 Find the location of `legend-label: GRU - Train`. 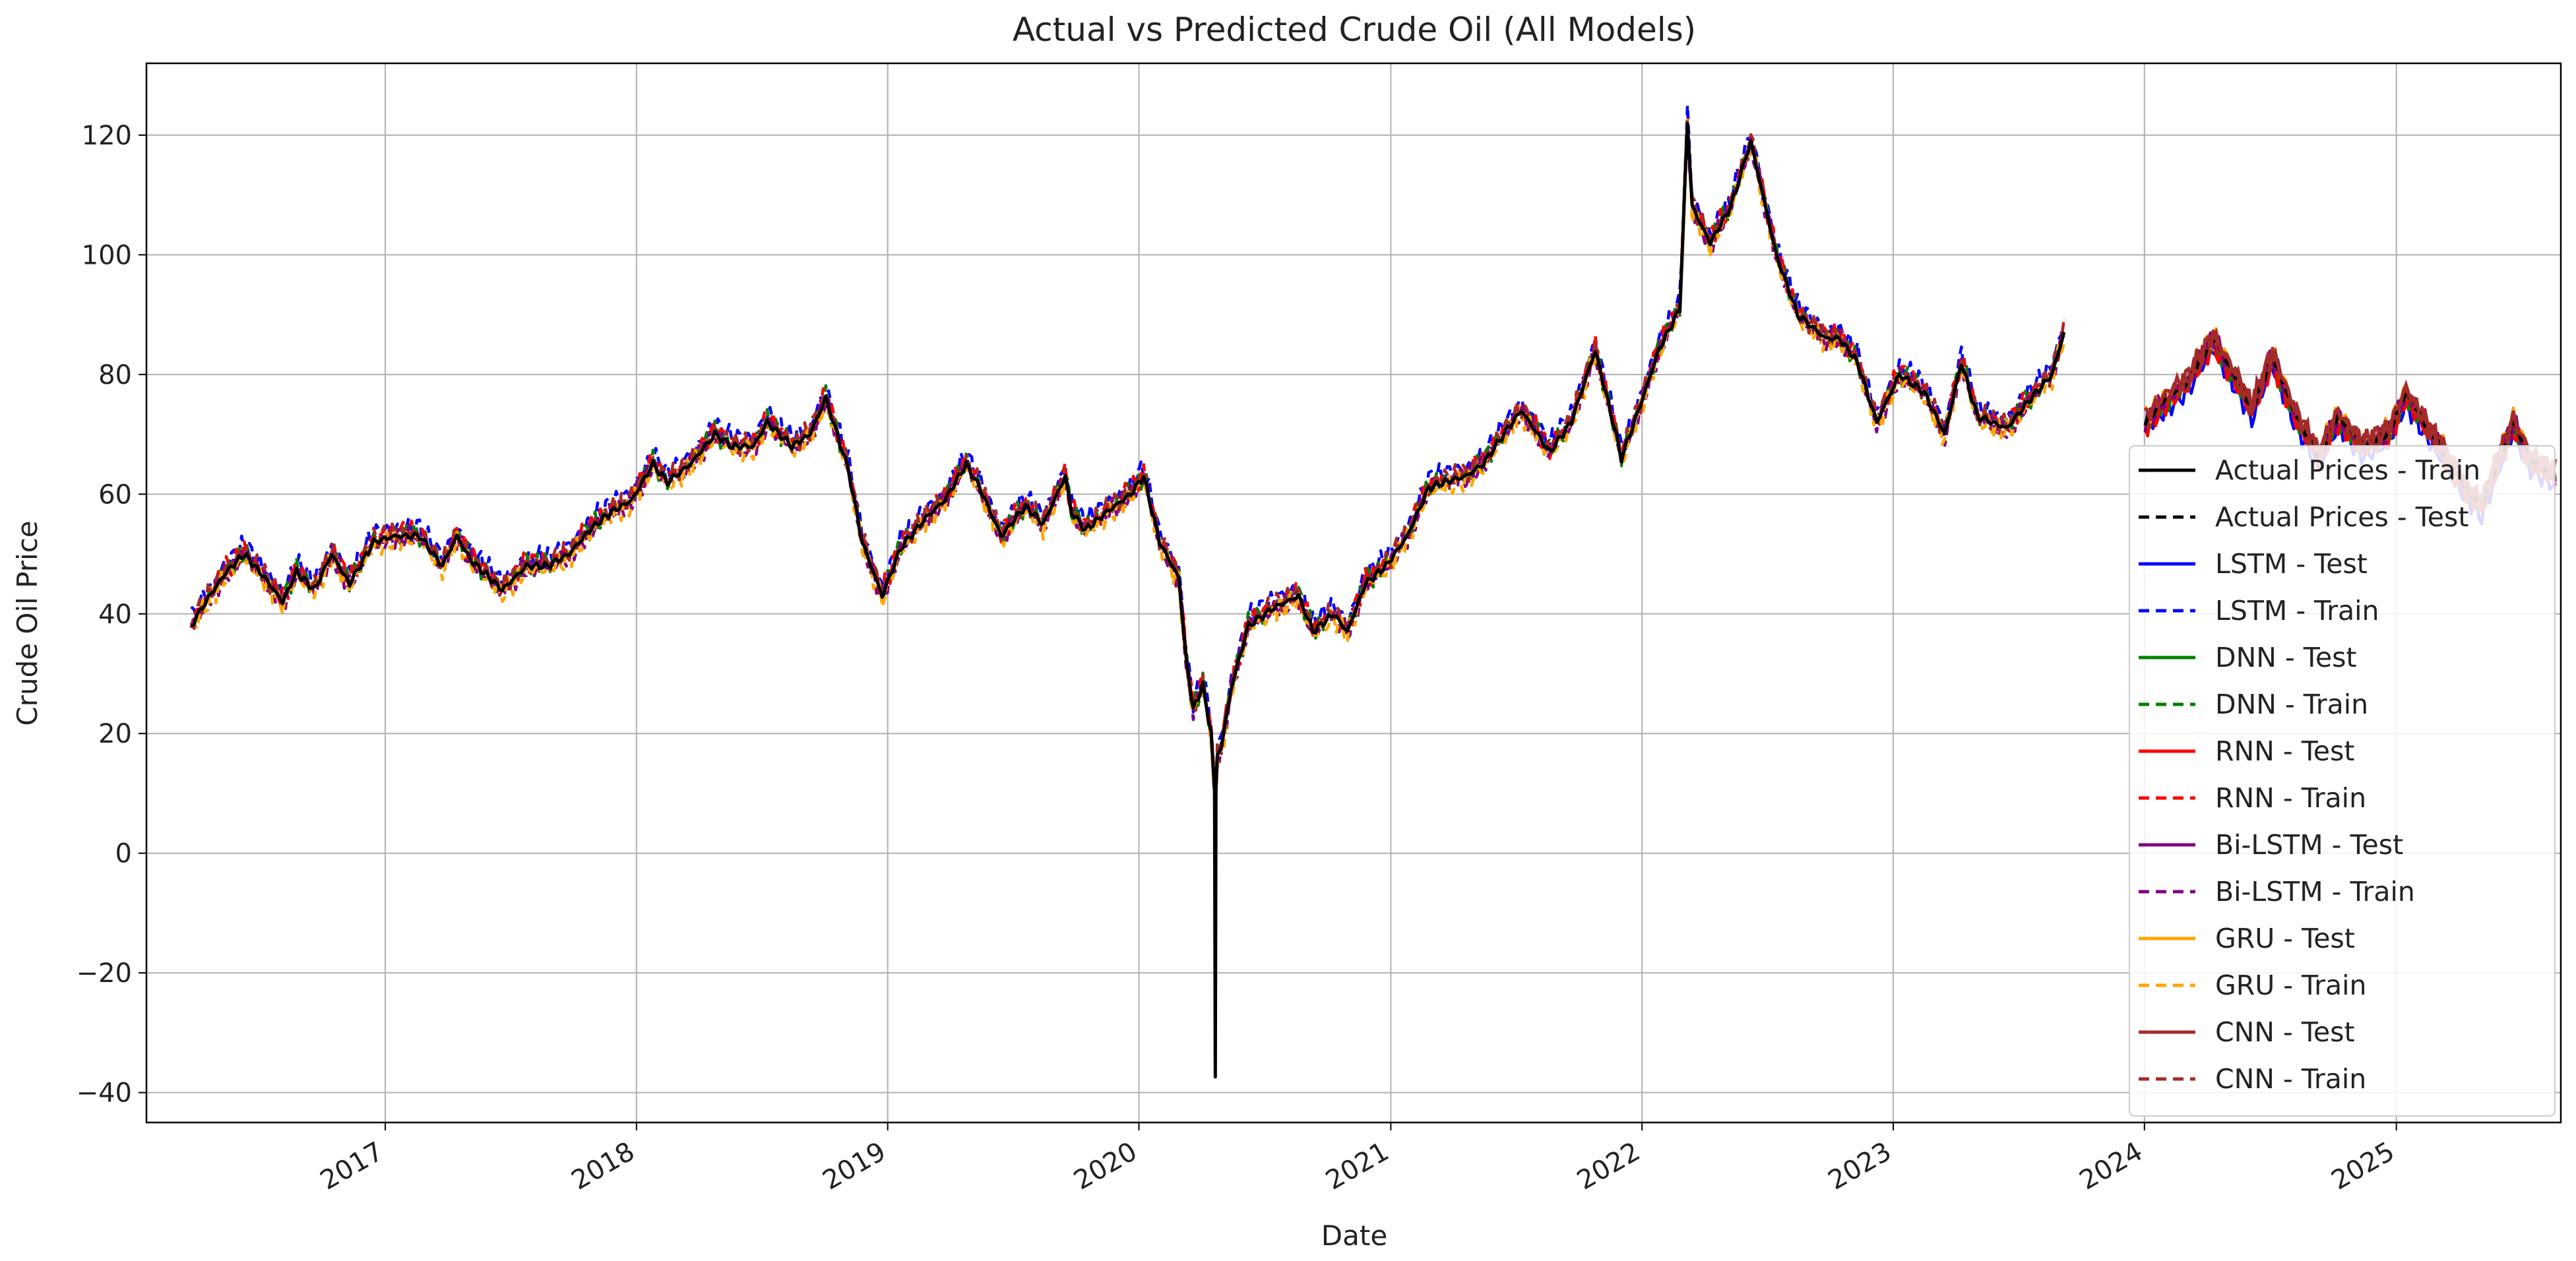

legend-label: GRU - Train is located at coordinates (2291, 985).